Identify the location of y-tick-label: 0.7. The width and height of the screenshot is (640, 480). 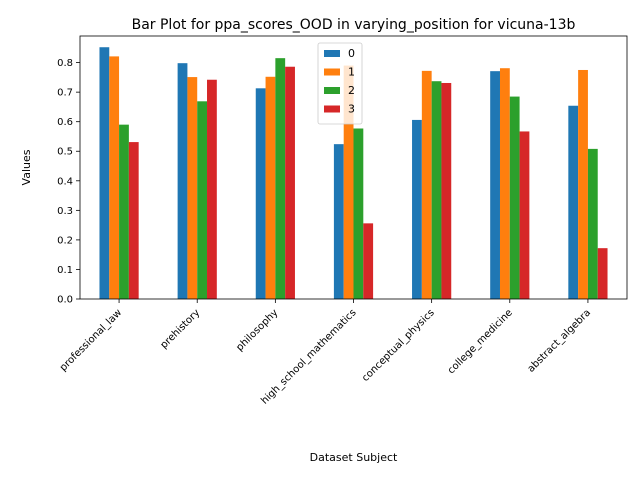
(65, 93).